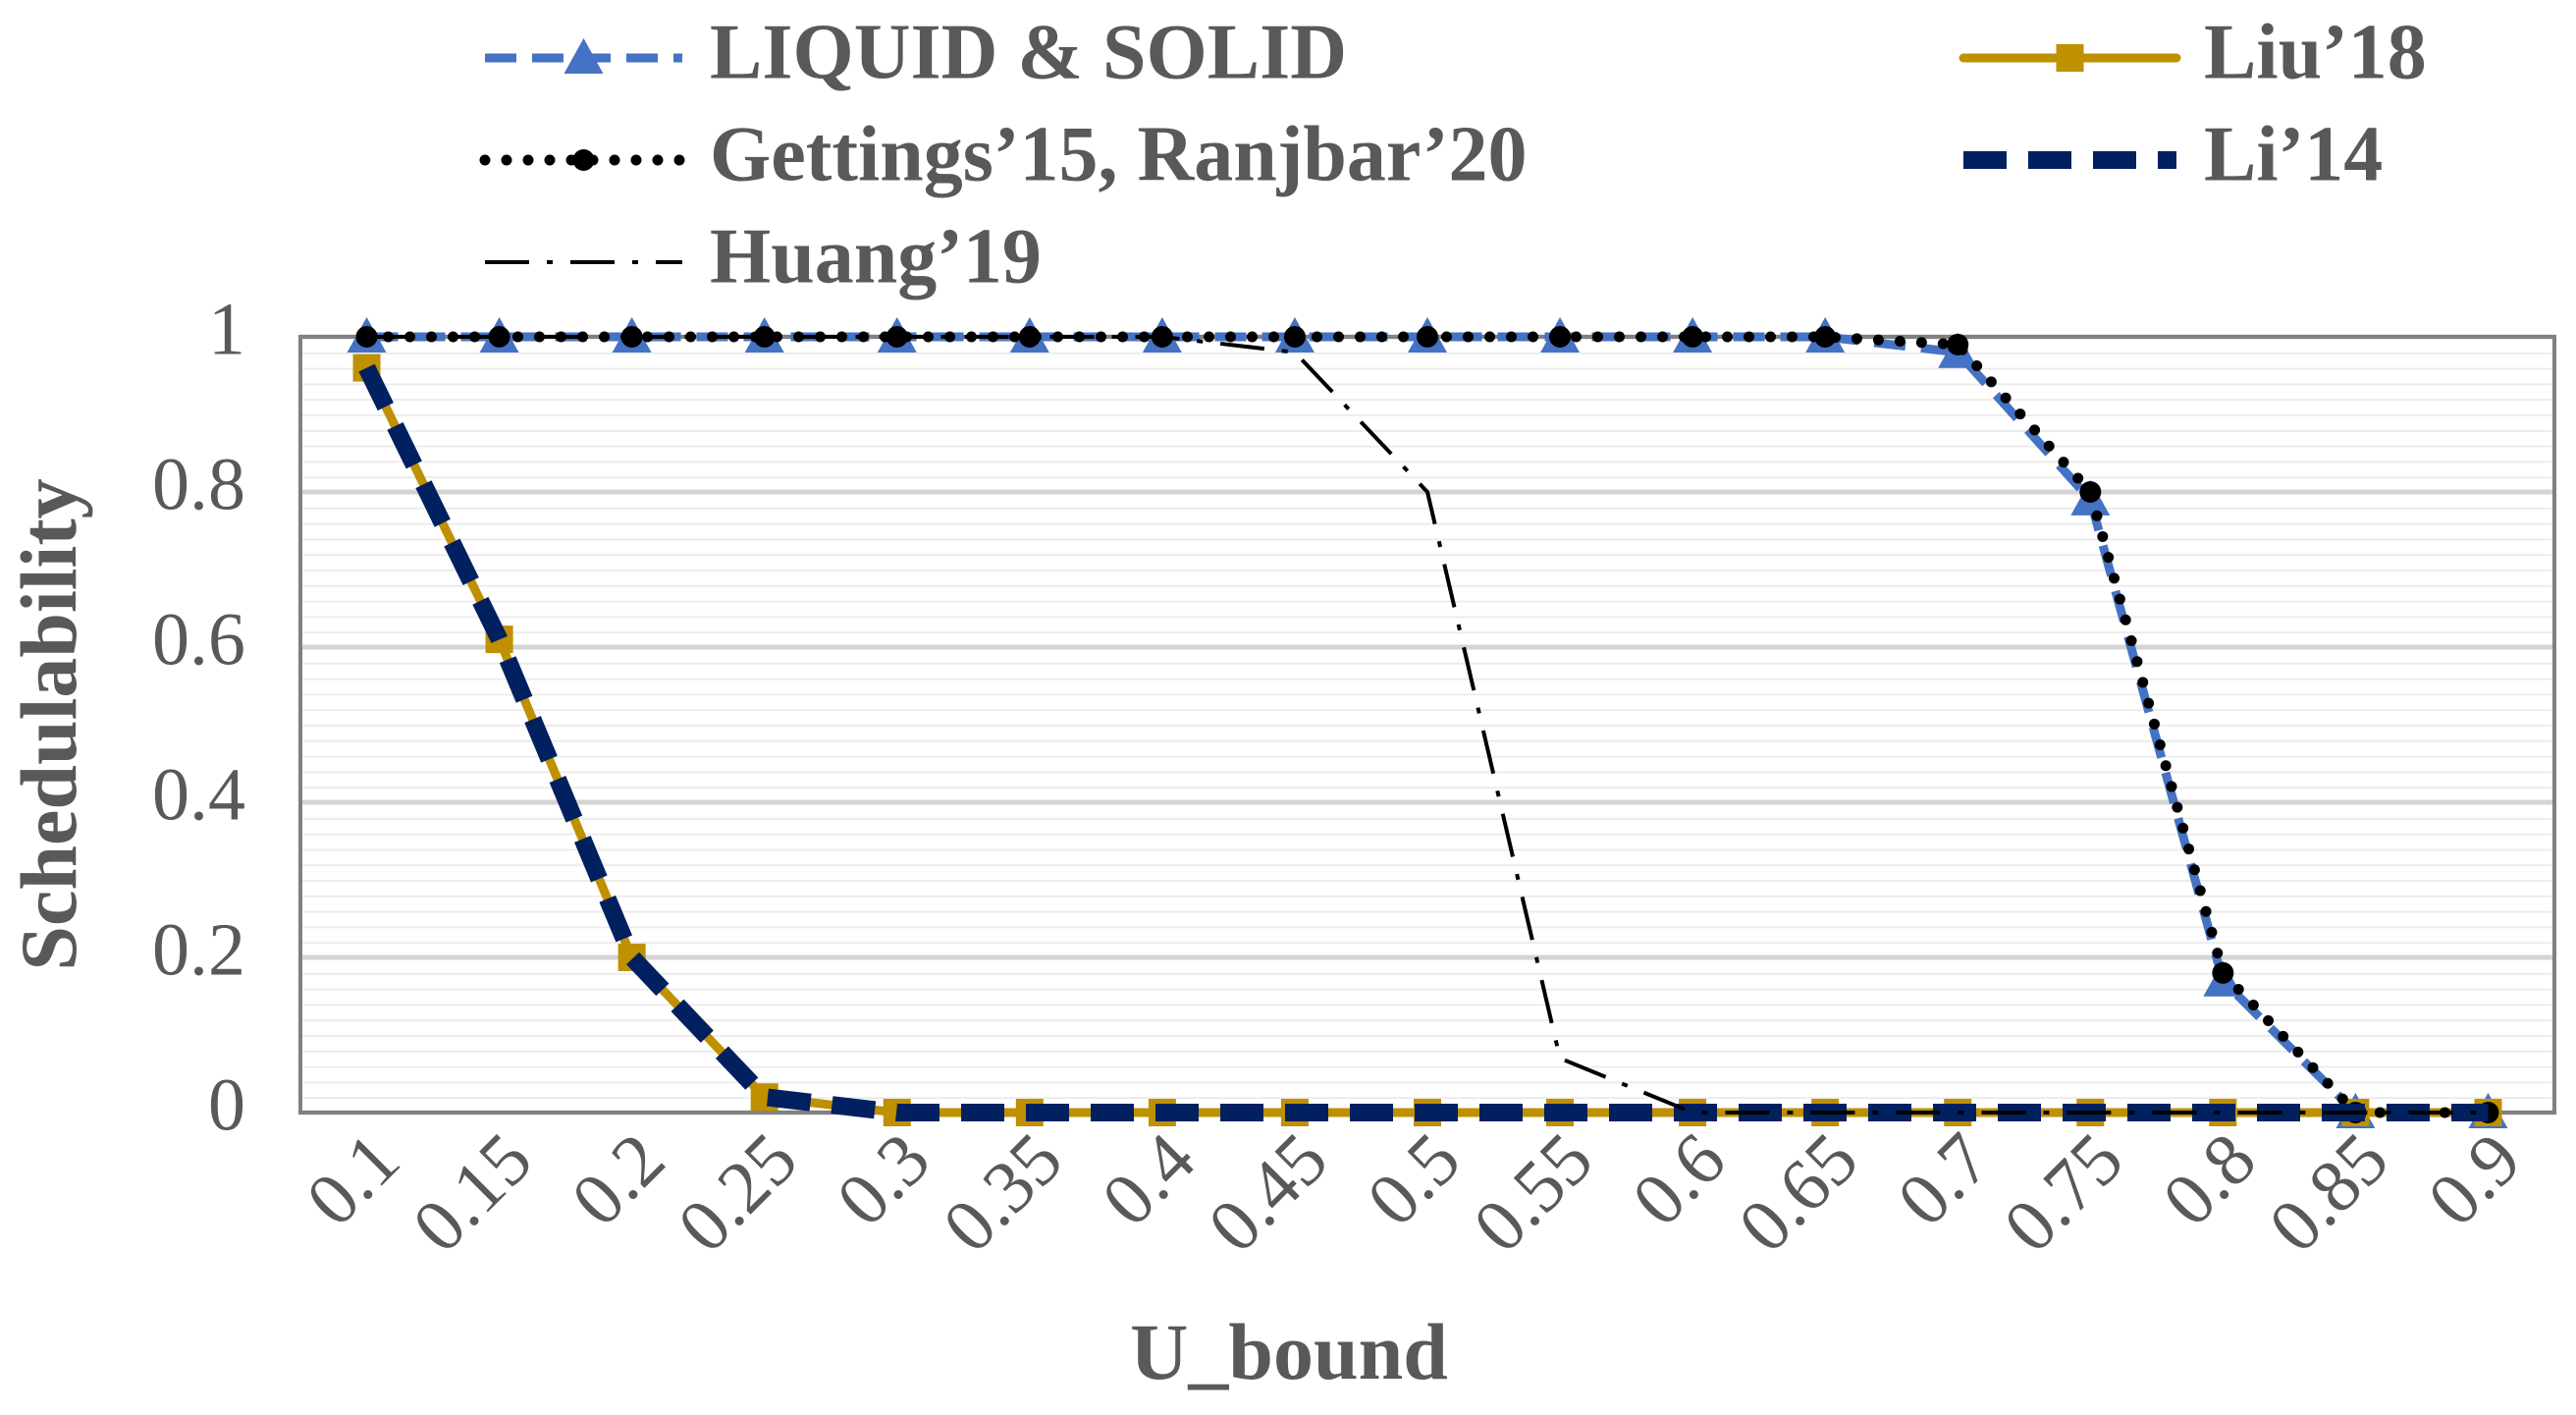 The image size is (2576, 1415). What do you see at coordinates (198, 484) in the screenshot?
I see `y-tick-label: 0.8` at bounding box center [198, 484].